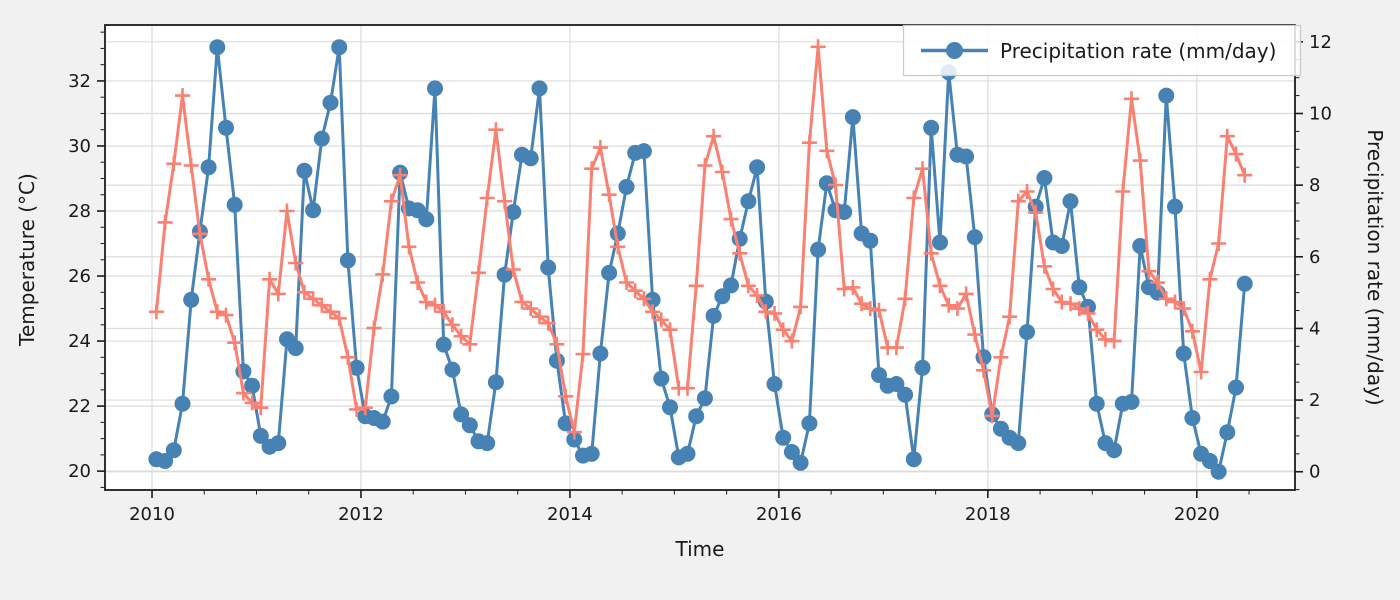  What do you see at coordinates (988, 514) in the screenshot?
I see `x-tick-label: 2018` at bounding box center [988, 514].